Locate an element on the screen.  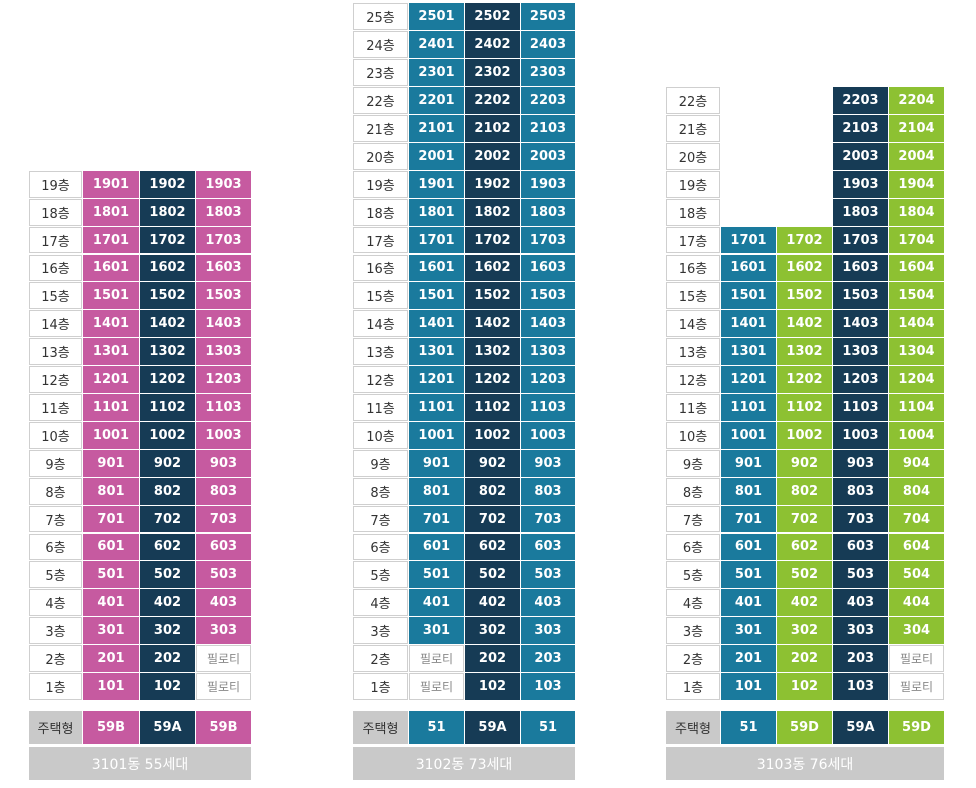
unit-cell: 503 is located at coordinates (548, 575).